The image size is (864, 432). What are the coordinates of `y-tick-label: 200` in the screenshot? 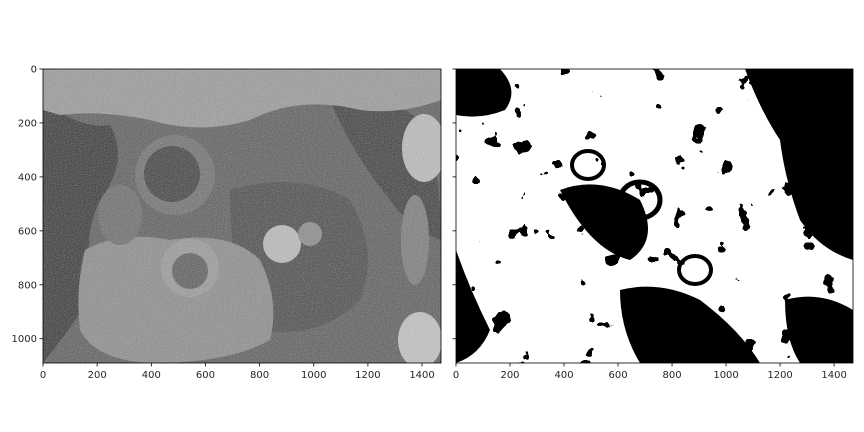 It's located at (27, 123).